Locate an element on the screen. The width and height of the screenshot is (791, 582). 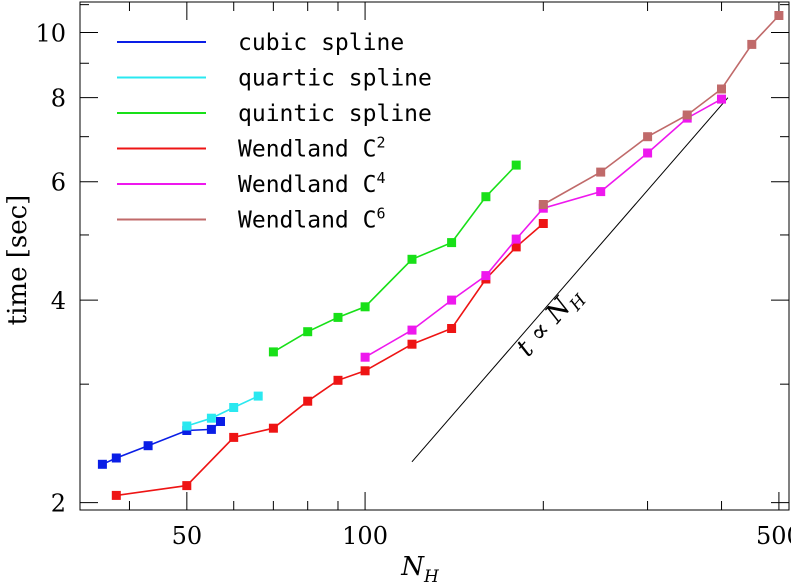
legend-label-main: cubic spline is located at coordinates (321, 43).